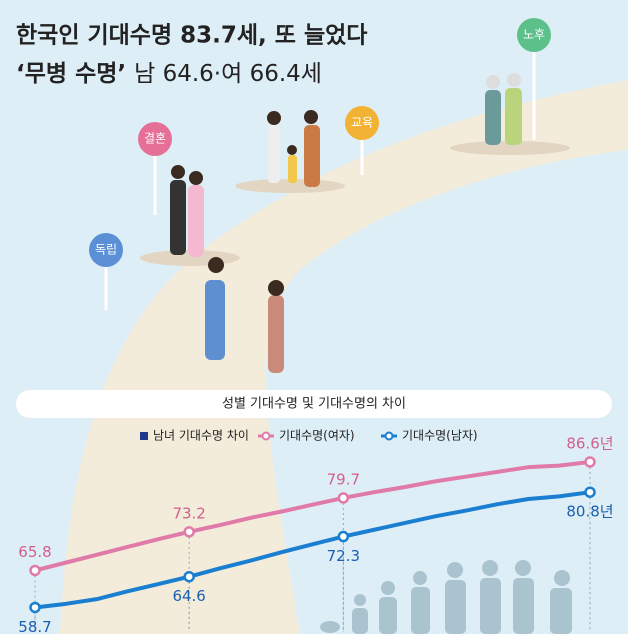 This screenshot has height=634, width=628. I want to click on value-label: 80.8년, so click(589, 512).